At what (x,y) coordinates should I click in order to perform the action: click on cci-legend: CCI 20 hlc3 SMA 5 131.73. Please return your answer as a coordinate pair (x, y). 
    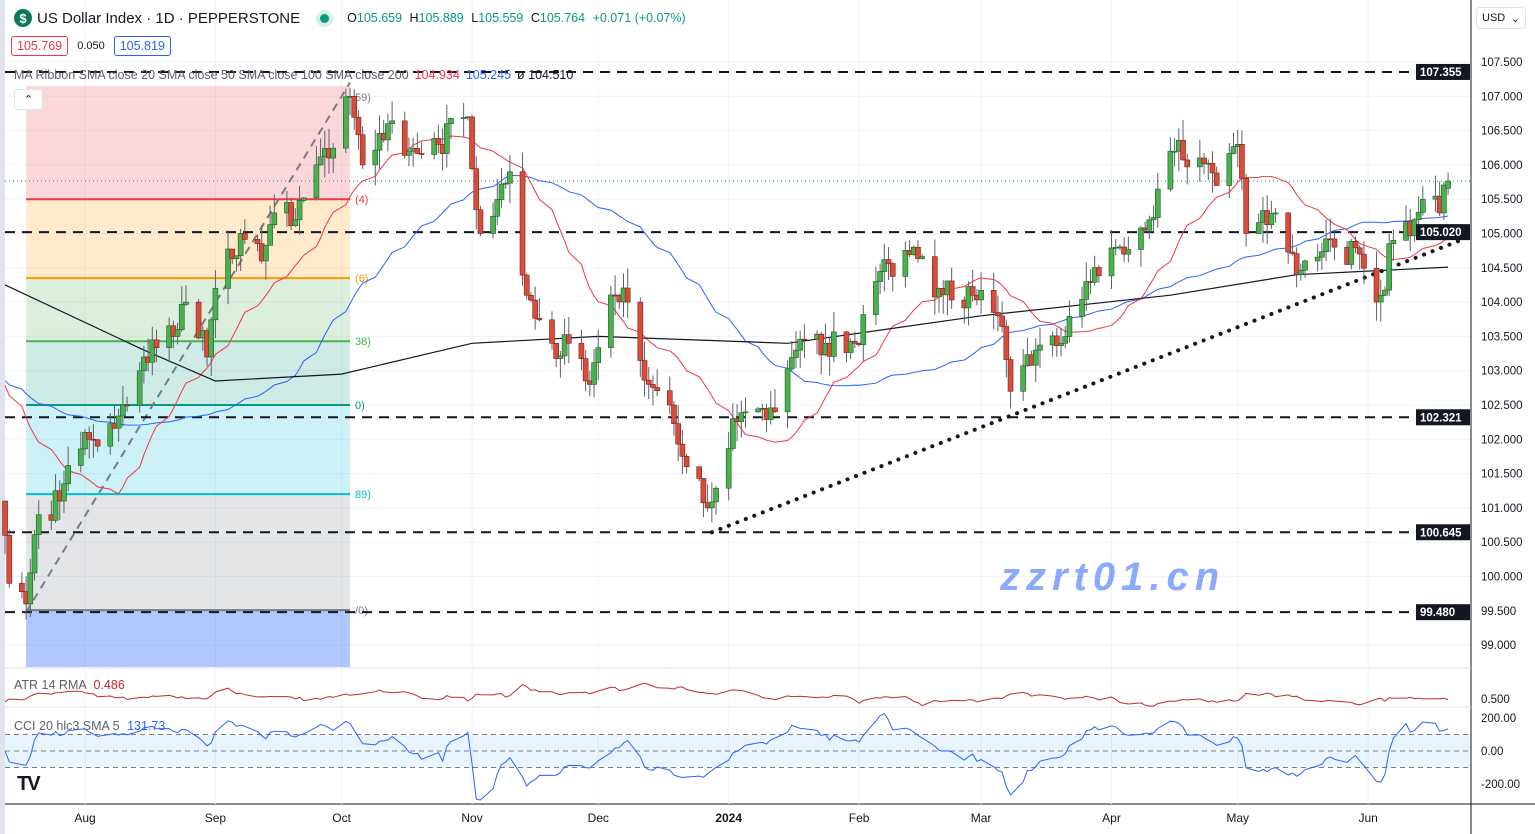
    Looking at the image, I should click on (90, 726).